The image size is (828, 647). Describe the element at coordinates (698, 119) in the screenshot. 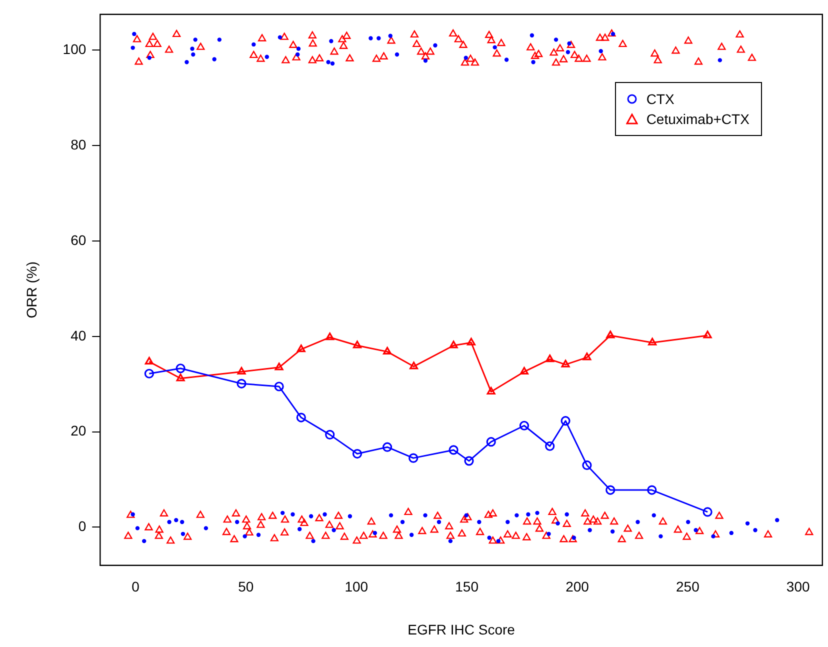

I see `legend-label: Cetuximab+CTX` at that location.